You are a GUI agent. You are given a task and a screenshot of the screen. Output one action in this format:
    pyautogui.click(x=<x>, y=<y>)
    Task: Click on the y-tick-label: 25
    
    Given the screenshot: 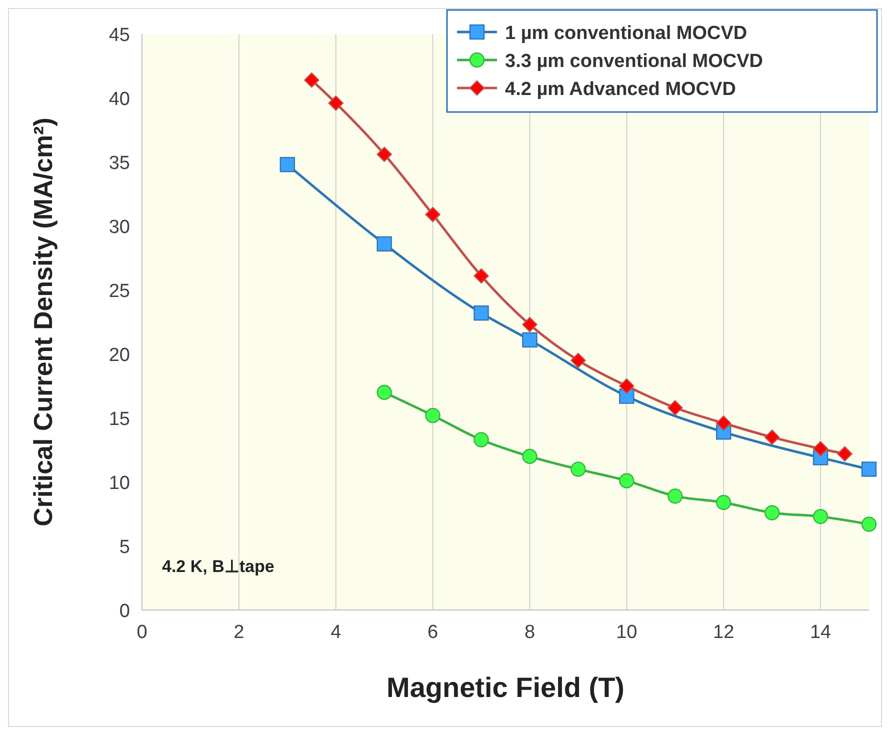 What is the action you would take?
    pyautogui.click(x=119, y=291)
    